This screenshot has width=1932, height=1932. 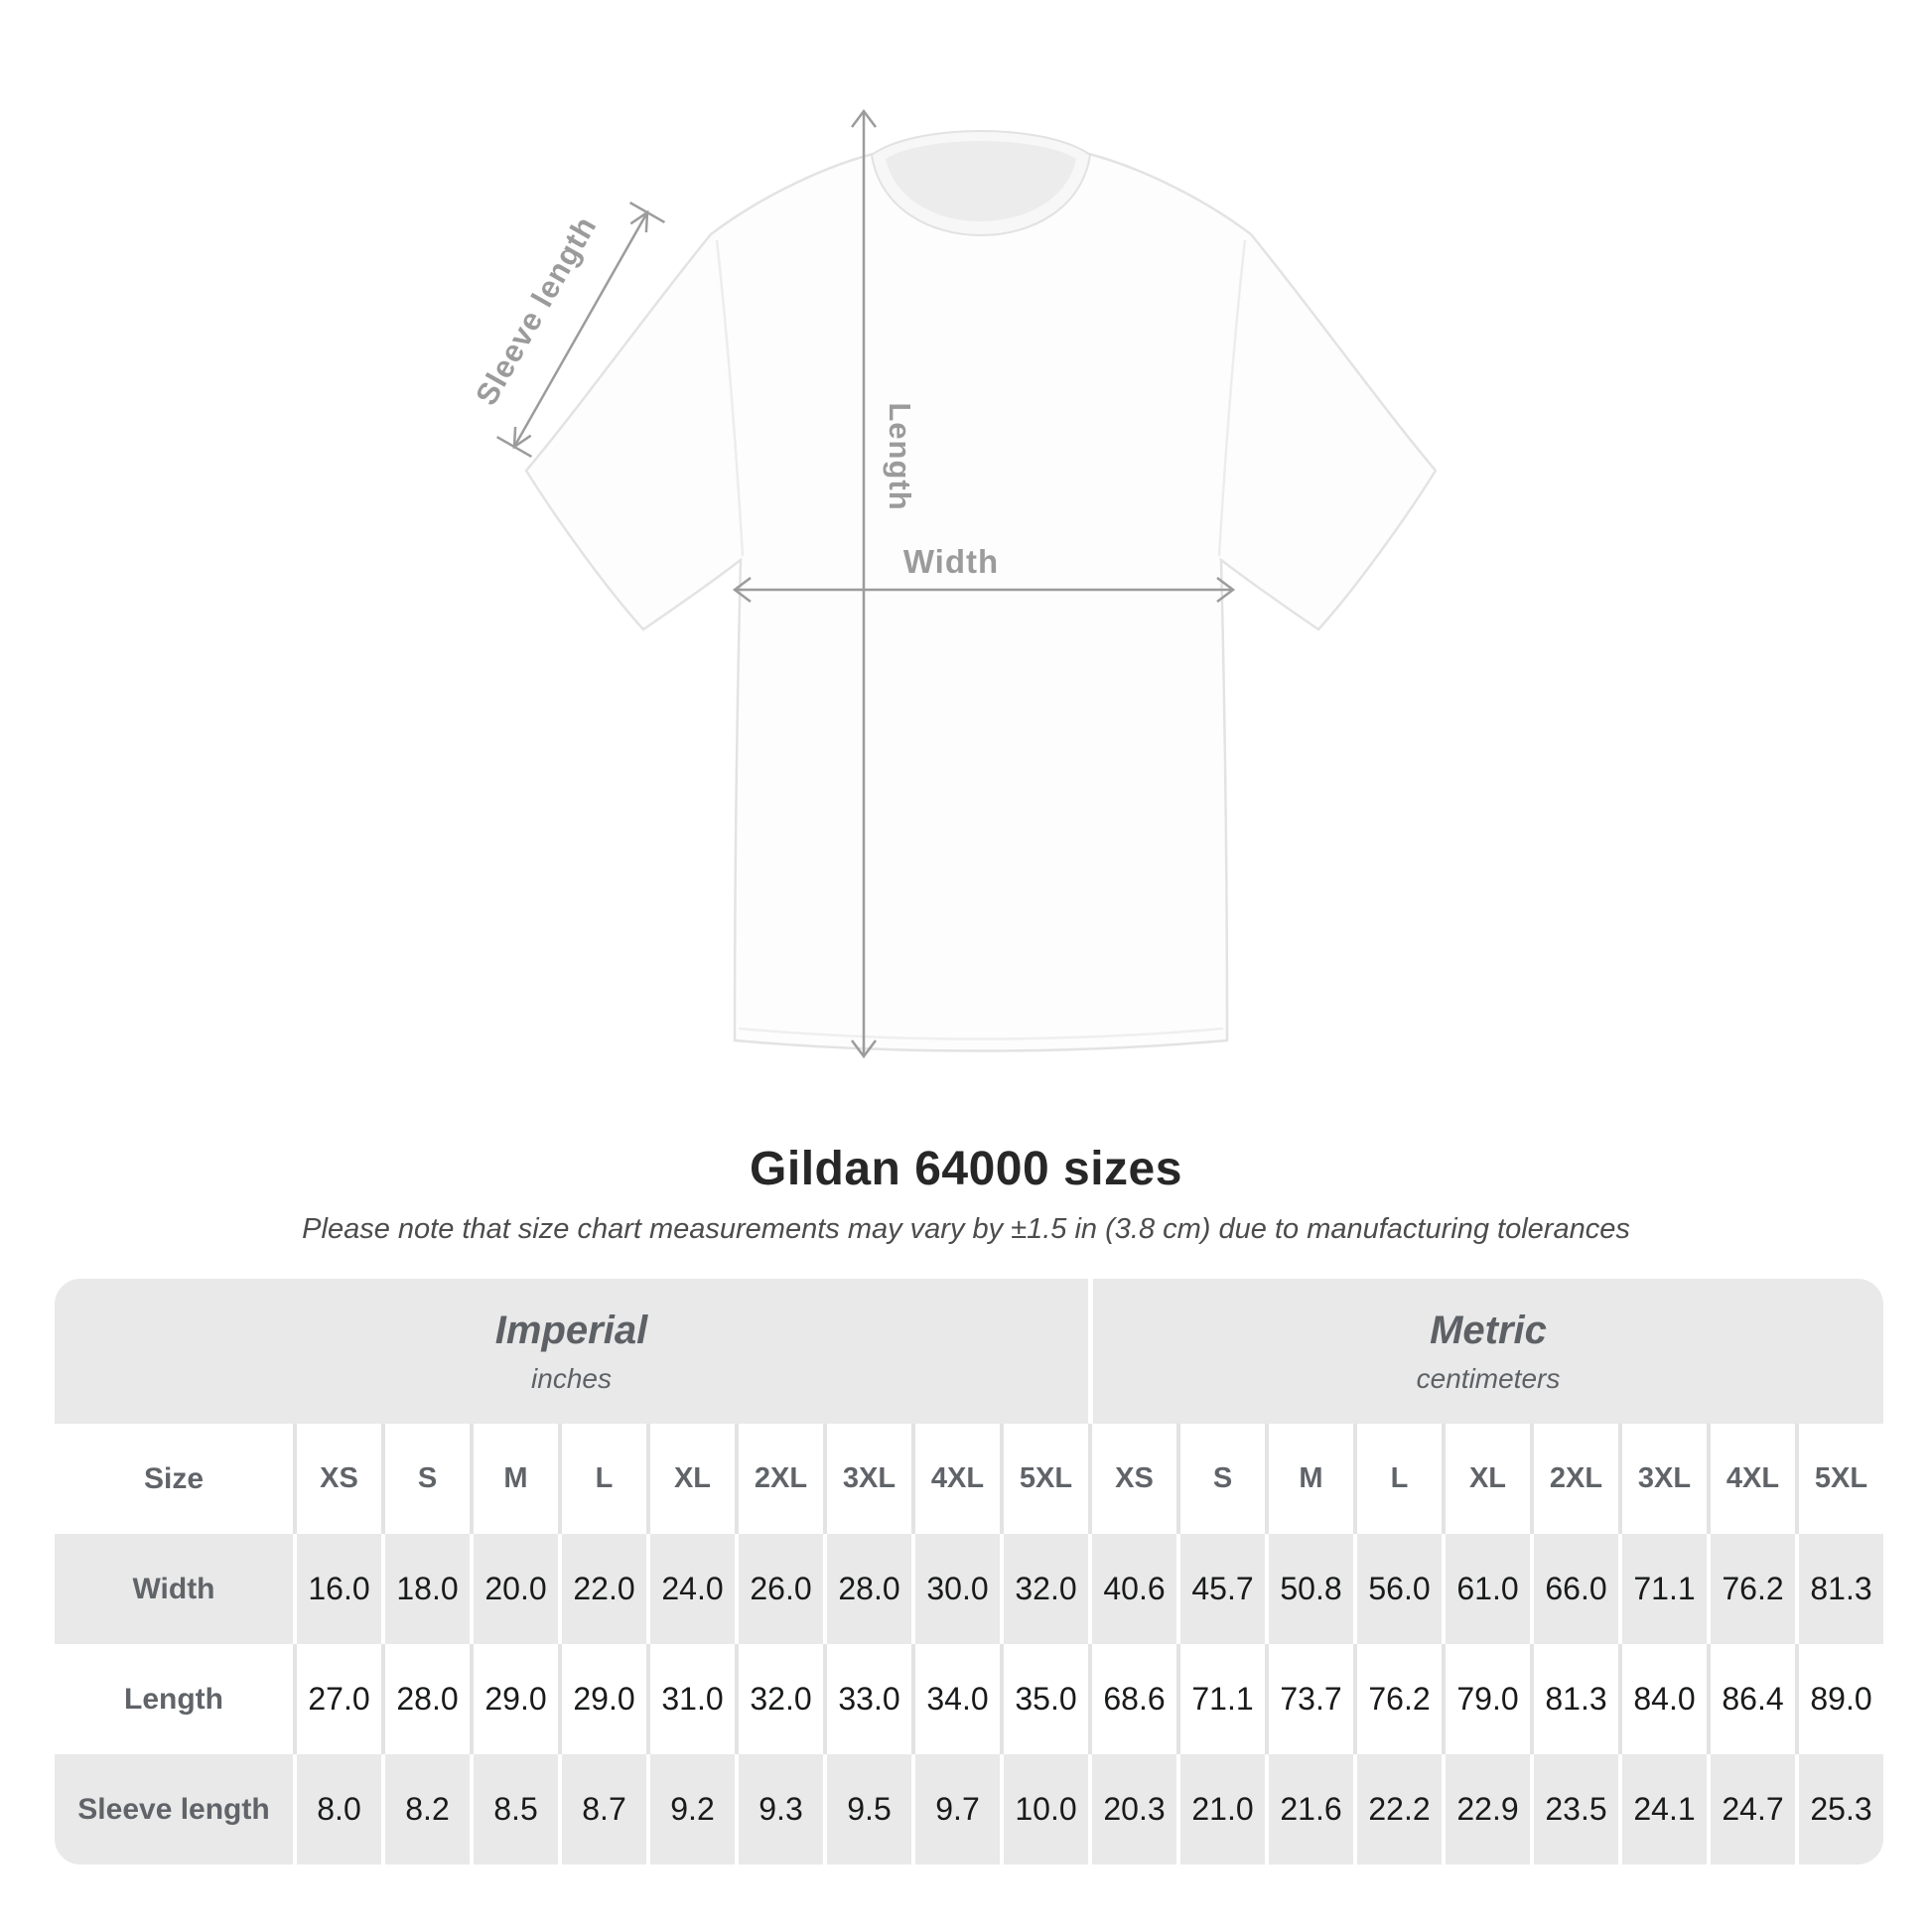 I want to click on length-label: Length, so click(x=900, y=456).